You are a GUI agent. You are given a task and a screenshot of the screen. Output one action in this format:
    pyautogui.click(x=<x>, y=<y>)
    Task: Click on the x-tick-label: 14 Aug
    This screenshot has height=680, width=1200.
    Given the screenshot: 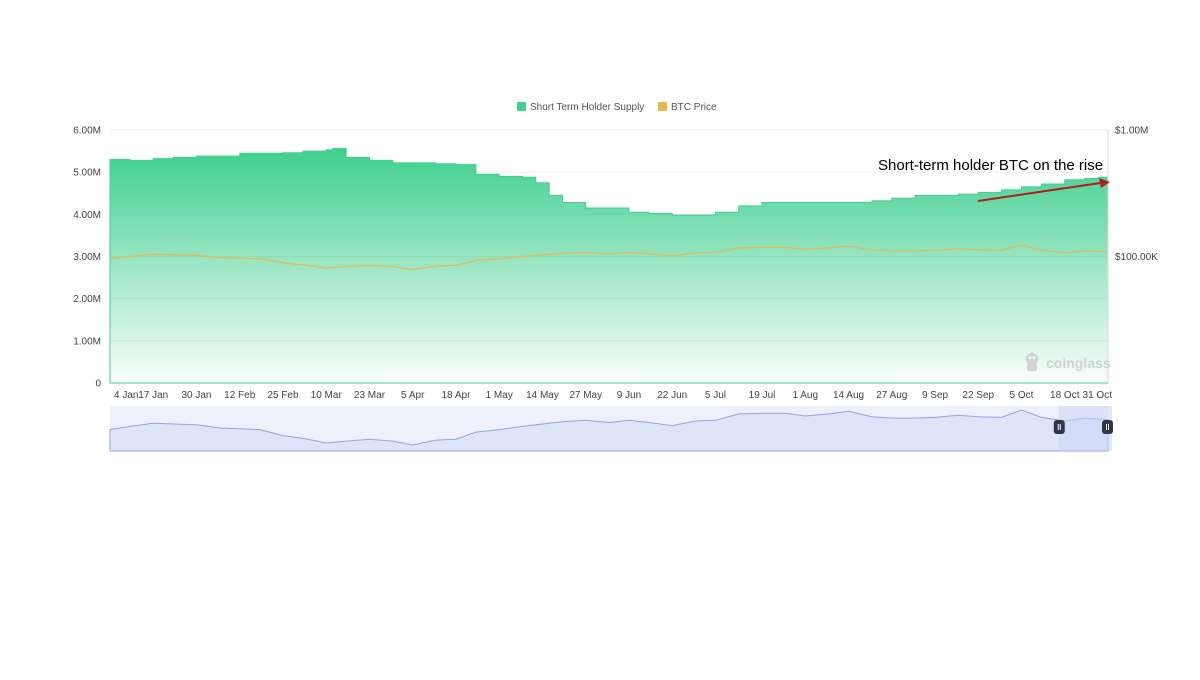 What is the action you would take?
    pyautogui.click(x=848, y=395)
    